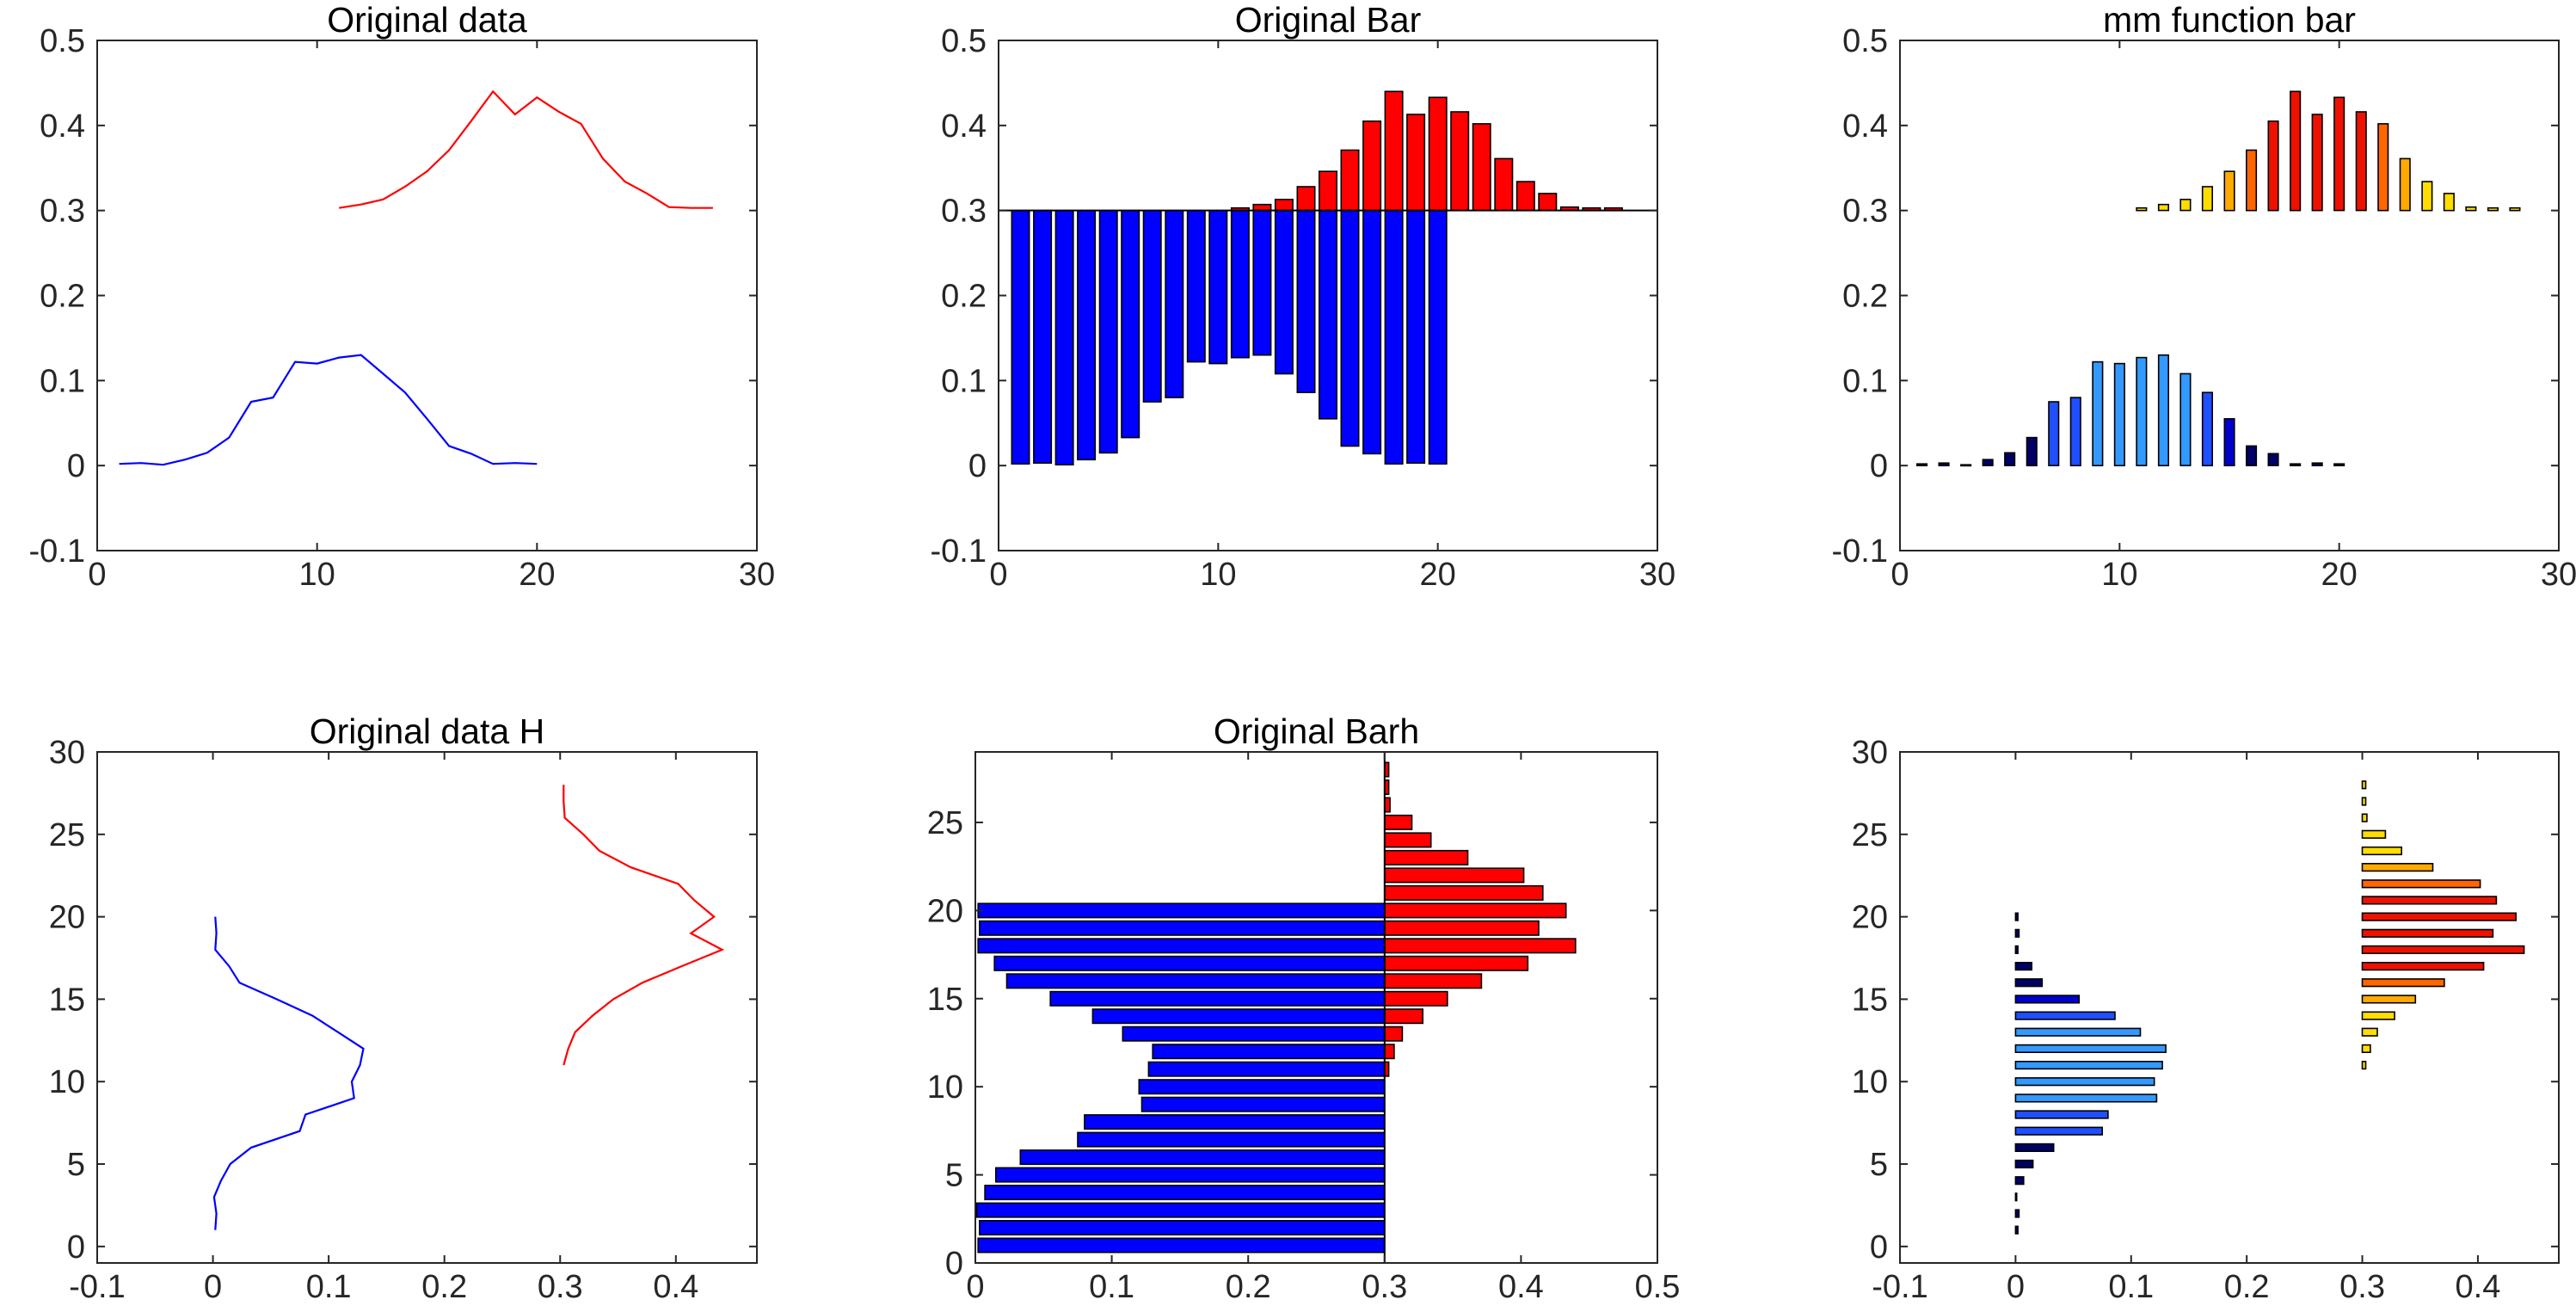  I want to click on y-tick-label: 0.5, so click(1865, 41).